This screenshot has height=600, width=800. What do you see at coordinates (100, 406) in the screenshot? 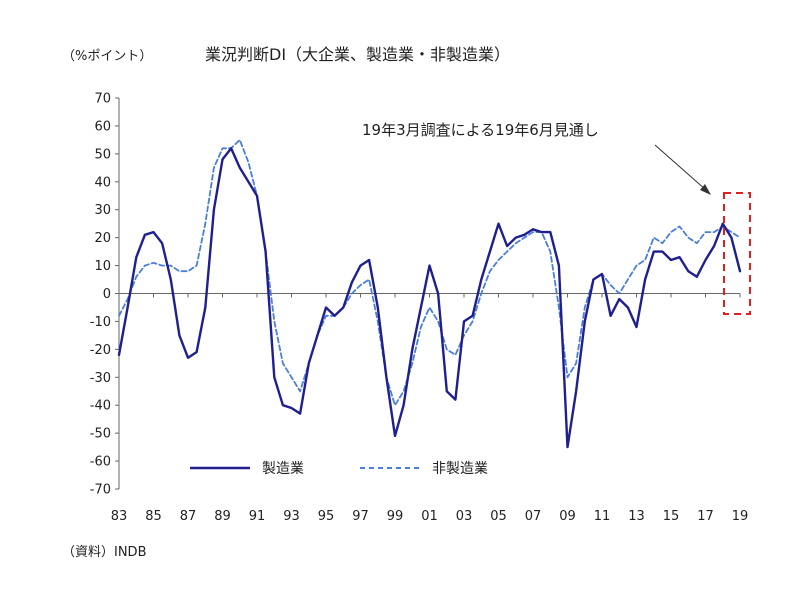
I see `y-tick-label: -40` at bounding box center [100, 406].